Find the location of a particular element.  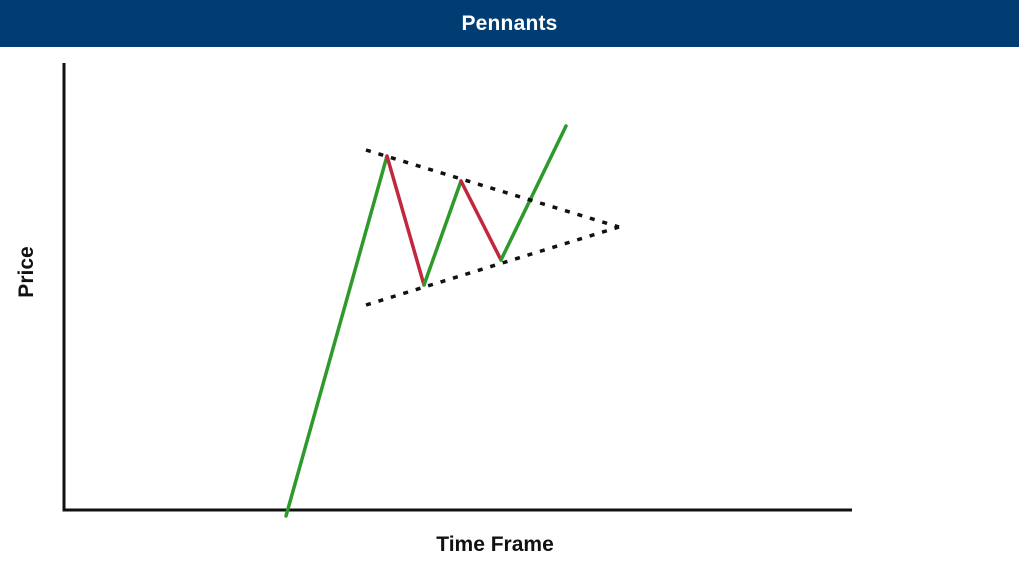

upper-trendline is located at coordinates (492, 188).